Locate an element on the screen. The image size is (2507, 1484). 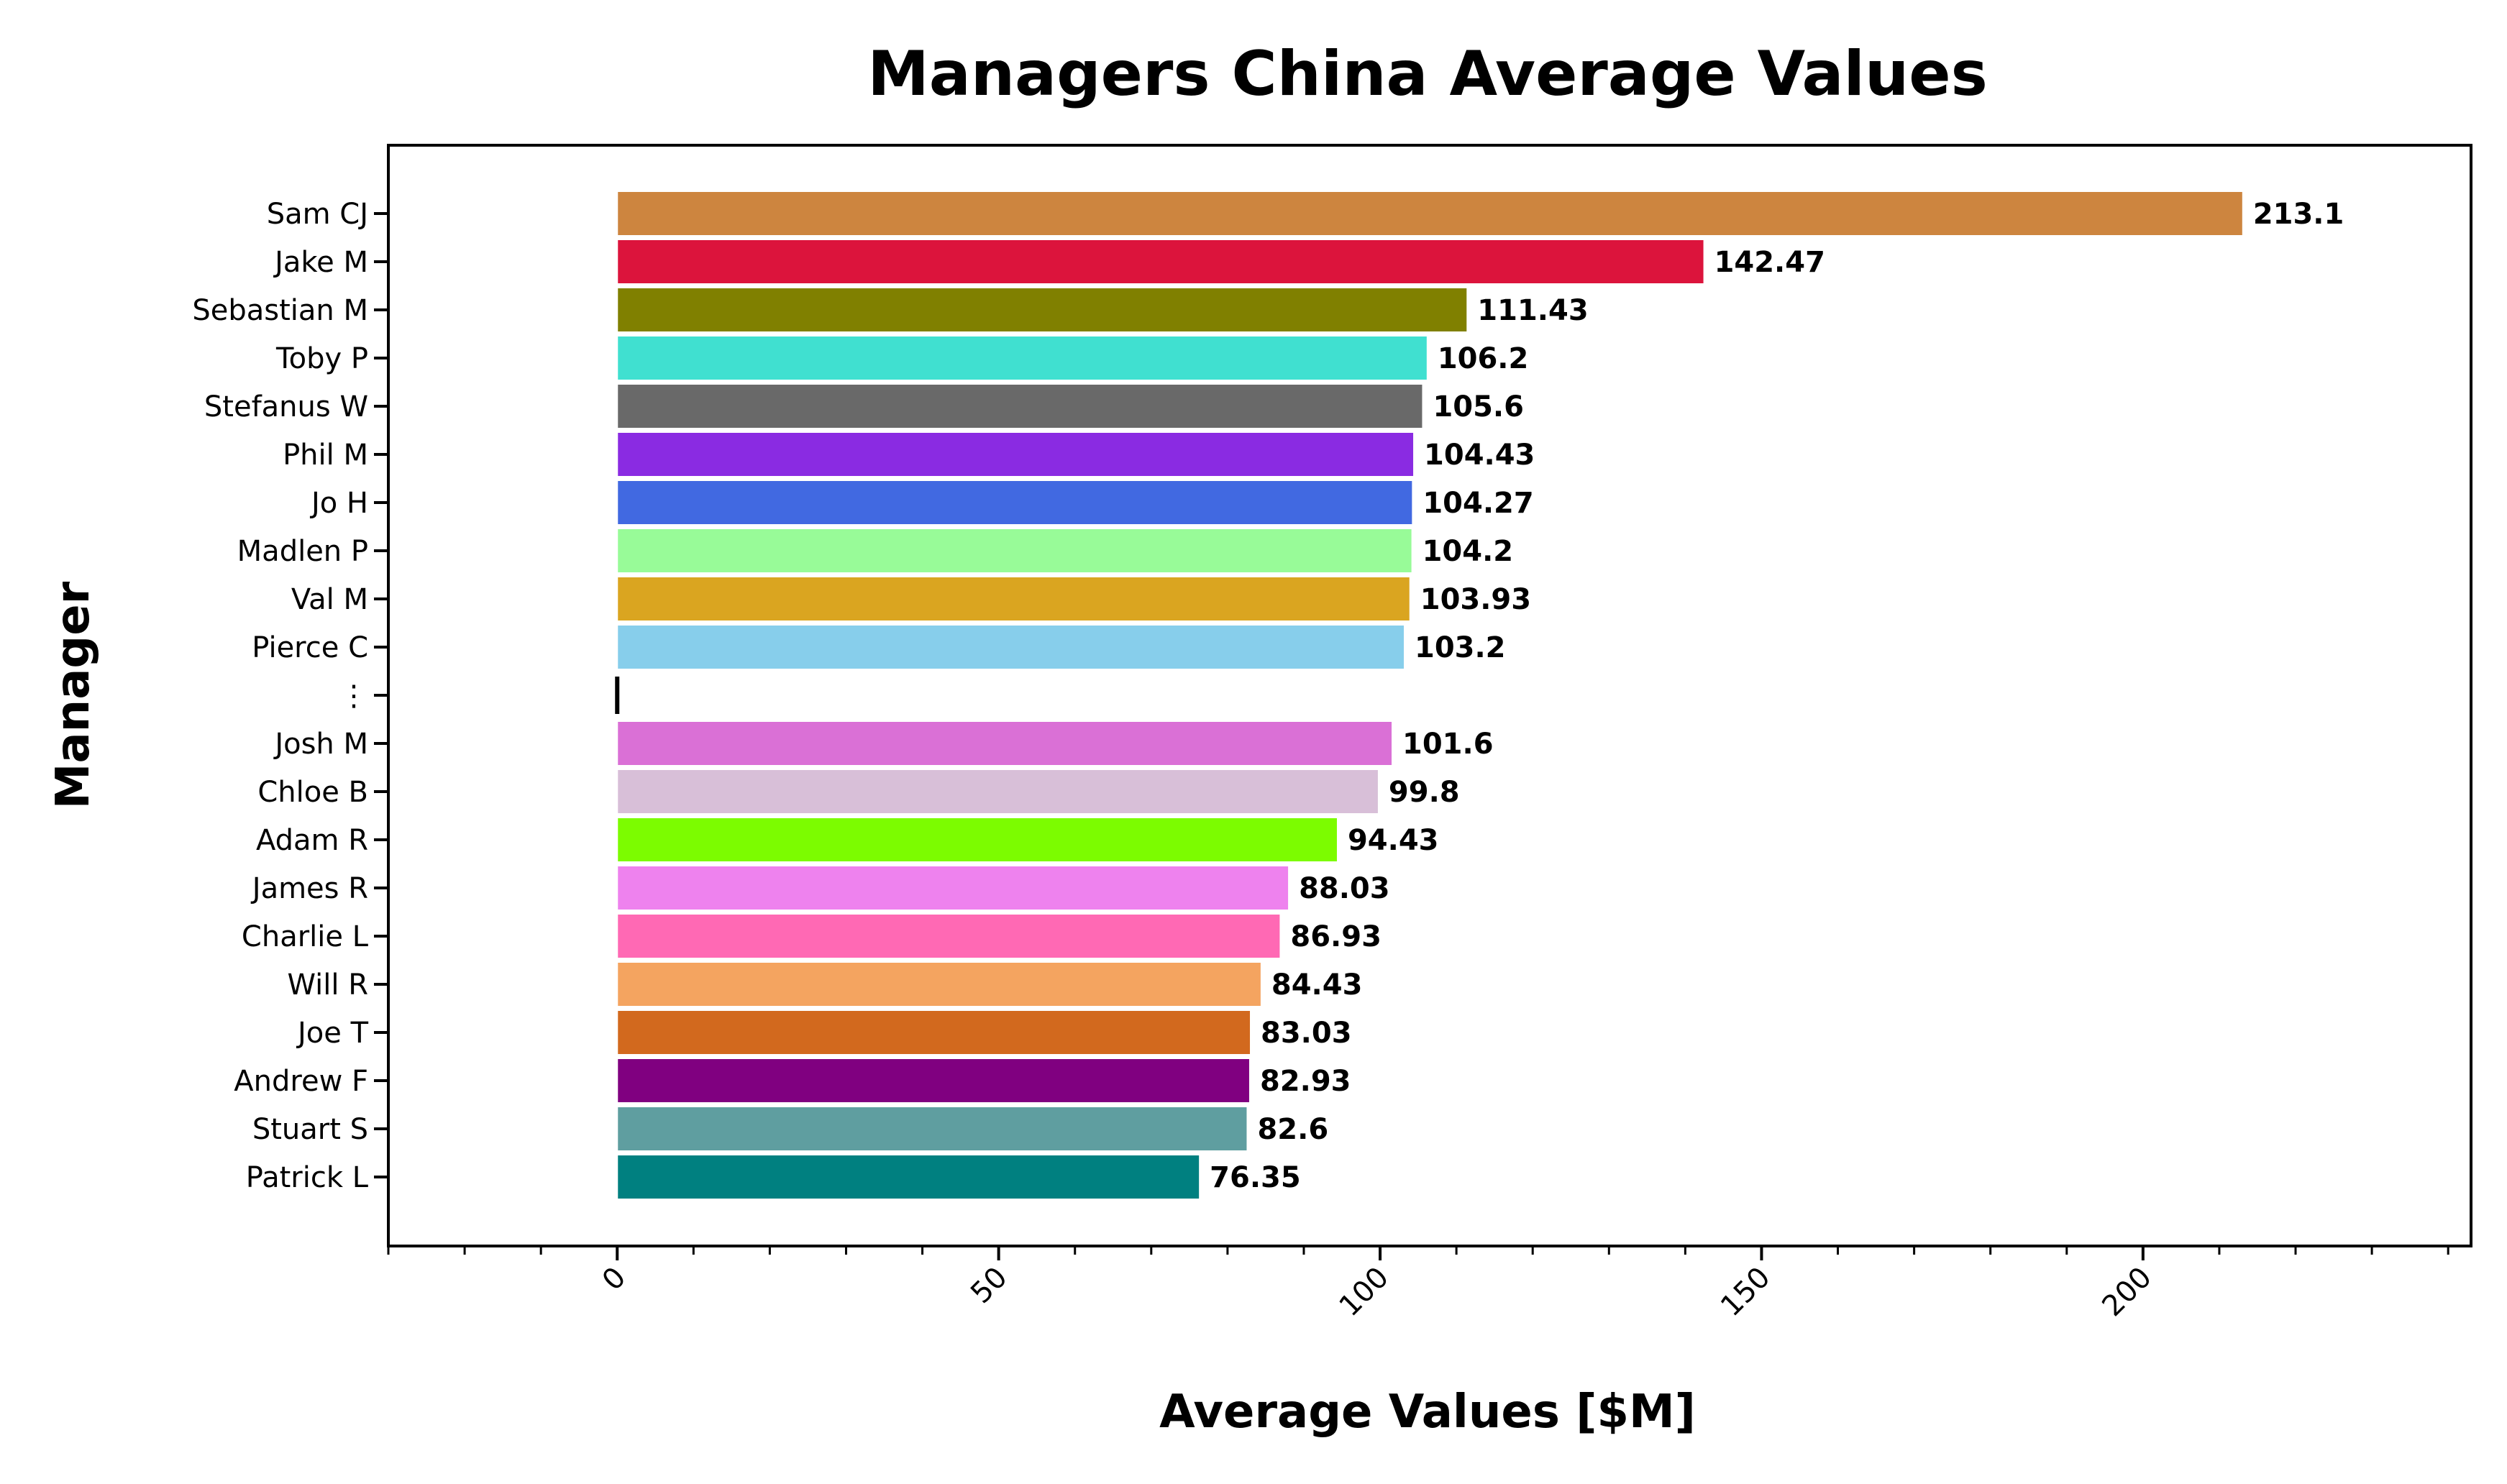
data-label: 83.03 is located at coordinates (1306, 1033).